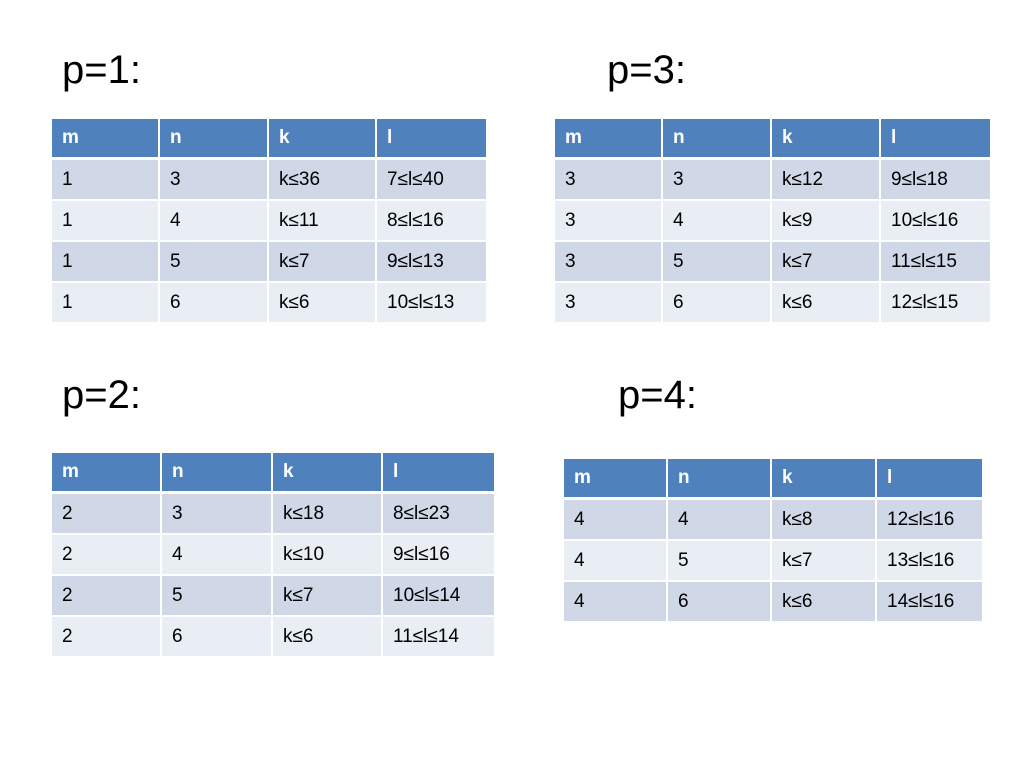  Describe the element at coordinates (826, 180) in the screenshot. I see `cell-k: k≤12` at that location.